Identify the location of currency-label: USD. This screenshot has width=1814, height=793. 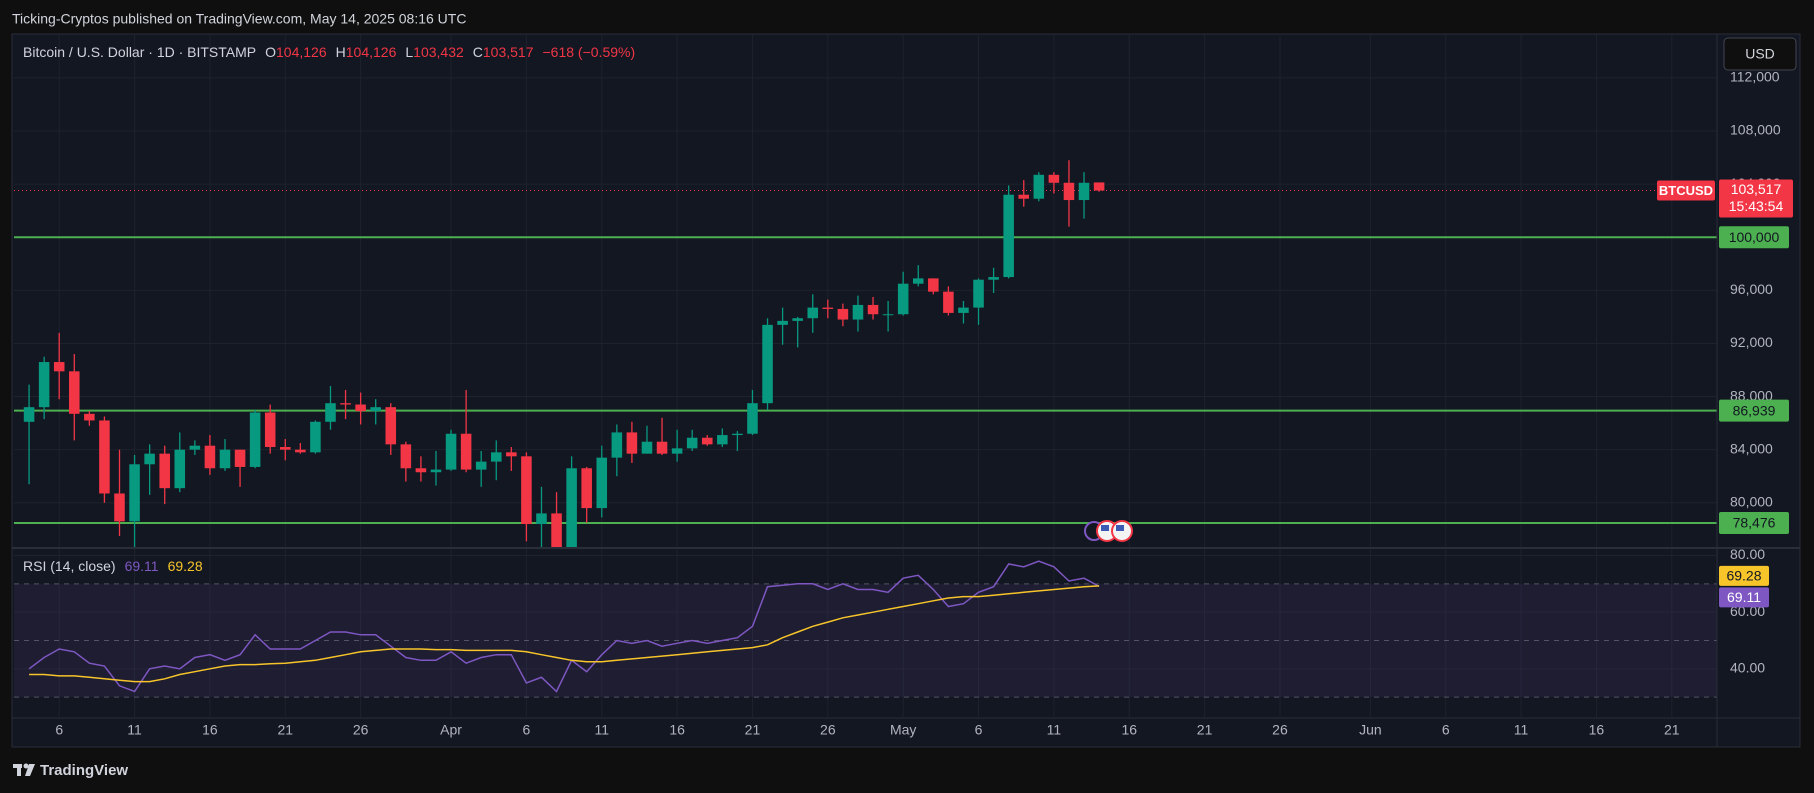
(1760, 54).